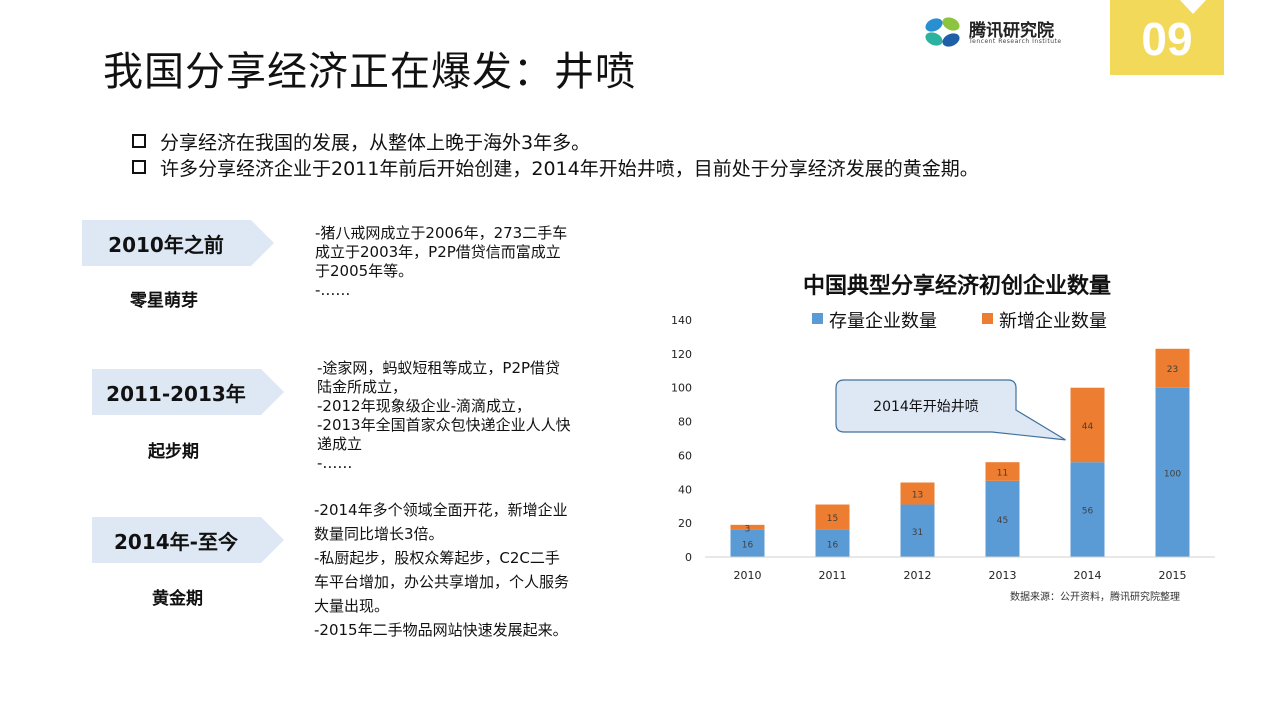 Image resolution: width=1280 pixels, height=720 pixels. What do you see at coordinates (442, 582) in the screenshot?
I see `description-line: 车平台增加，办公共享增加，个人服务` at bounding box center [442, 582].